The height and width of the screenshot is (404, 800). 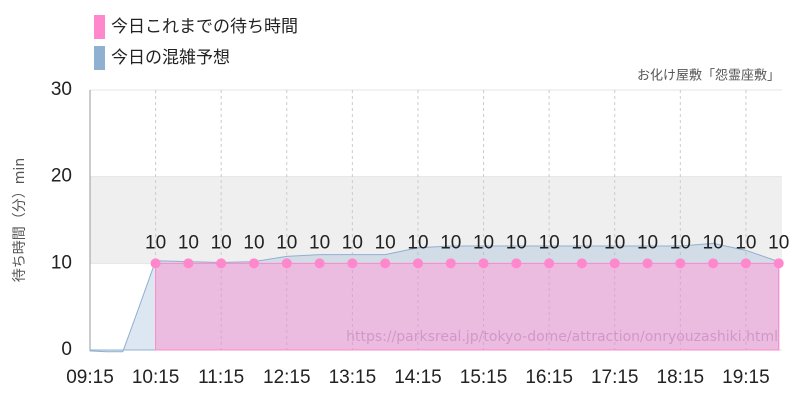 I want to click on legend-label: 今日これまでの待ち時間, so click(x=204, y=27).